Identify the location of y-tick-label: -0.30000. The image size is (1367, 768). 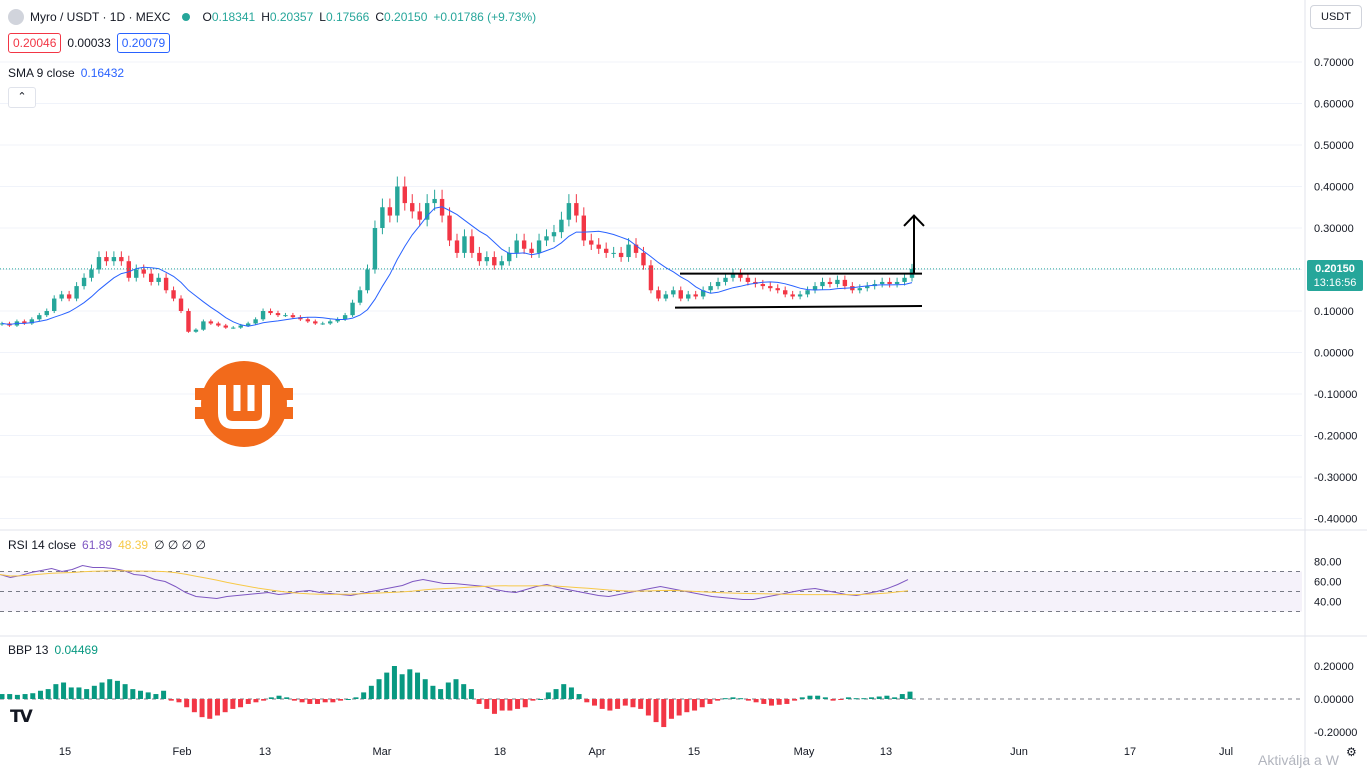
(1335, 478).